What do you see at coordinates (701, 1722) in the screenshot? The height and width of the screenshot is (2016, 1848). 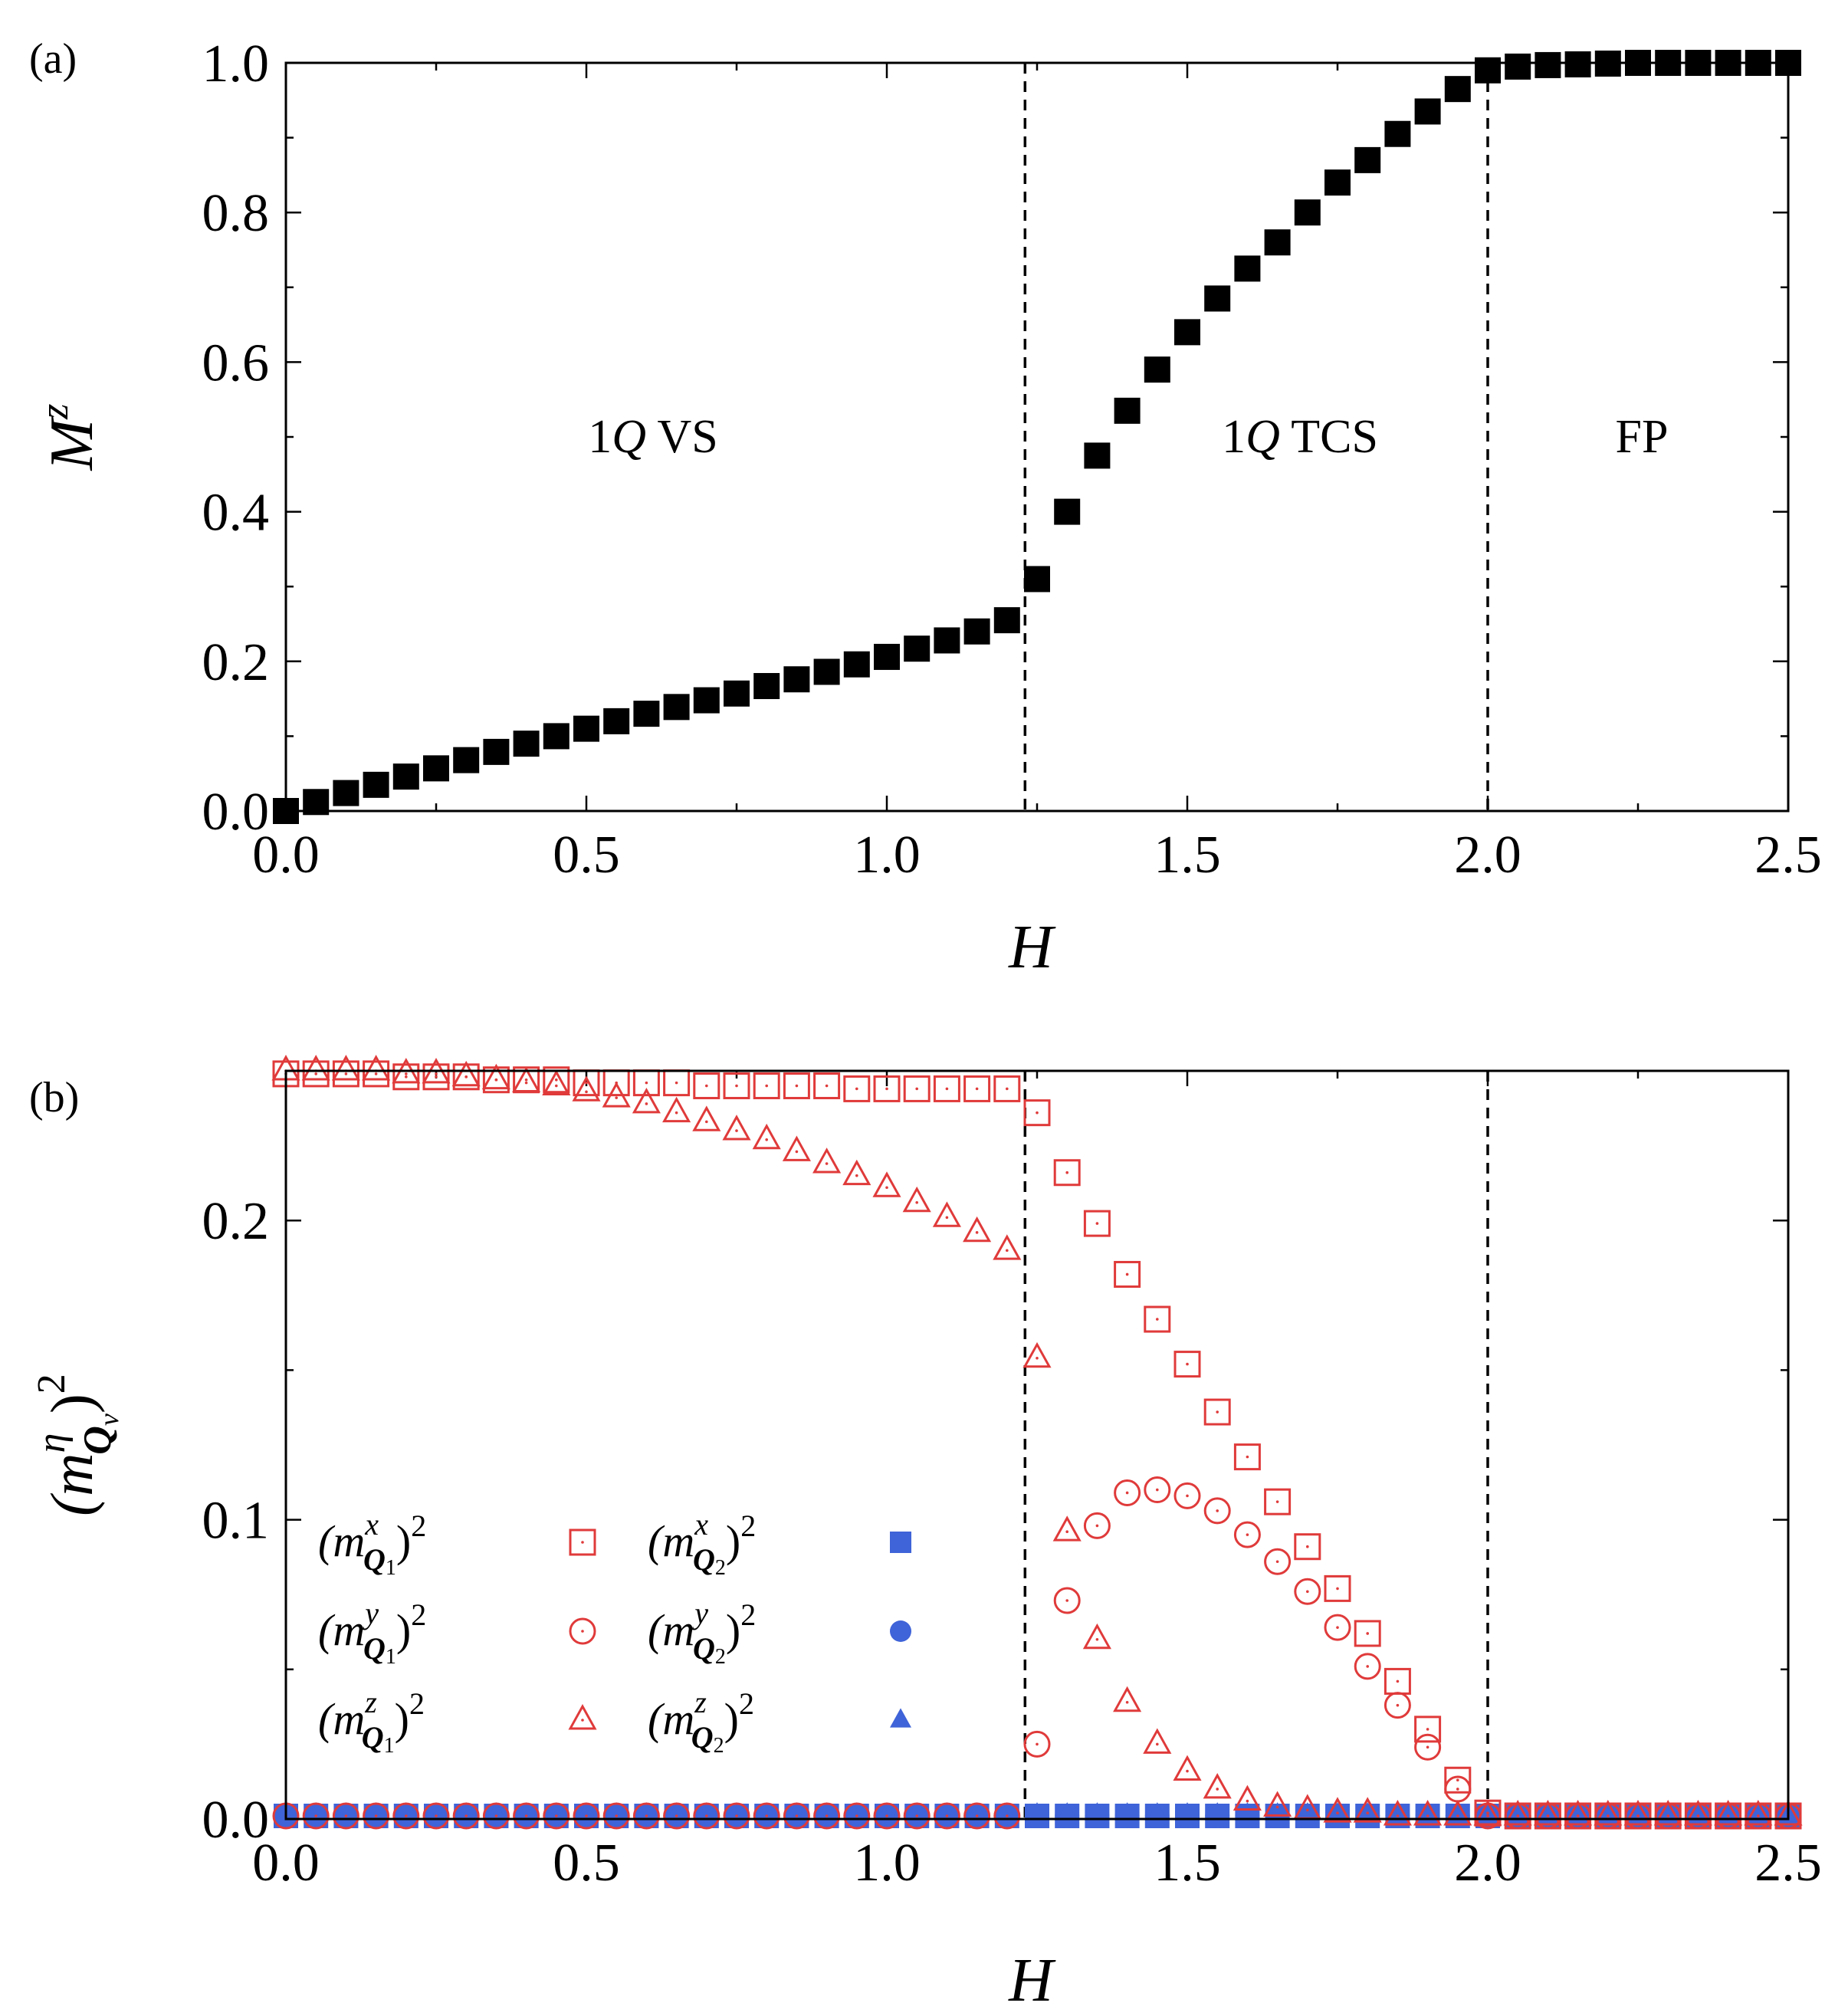 I see `legend-label-q2z: (mz Q2)2` at bounding box center [701, 1722].